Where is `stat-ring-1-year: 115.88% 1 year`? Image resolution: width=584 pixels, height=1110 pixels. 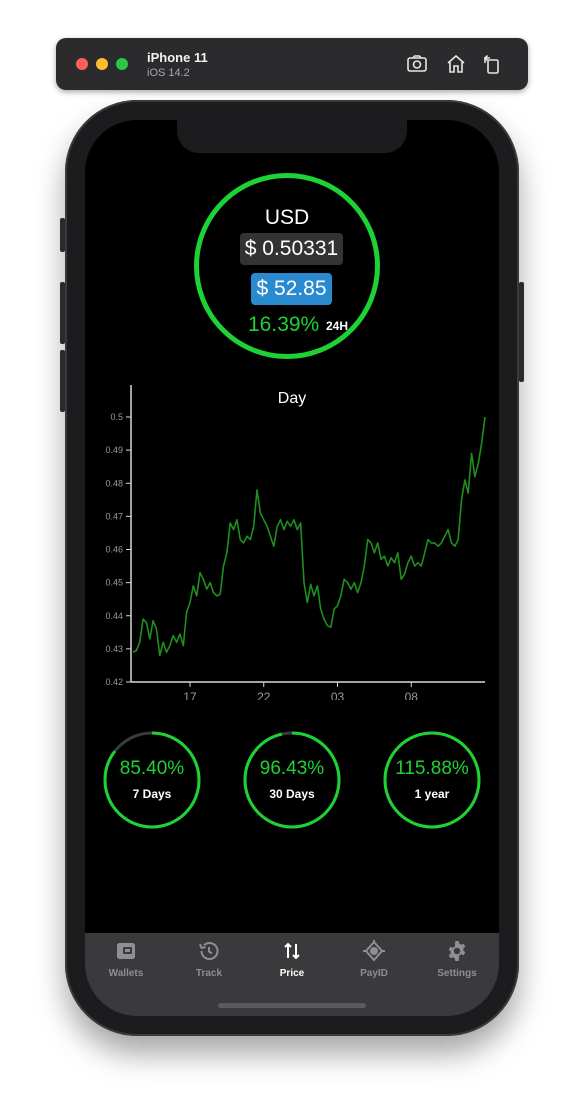 stat-ring-1-year: 115.88% 1 year is located at coordinates (432, 780).